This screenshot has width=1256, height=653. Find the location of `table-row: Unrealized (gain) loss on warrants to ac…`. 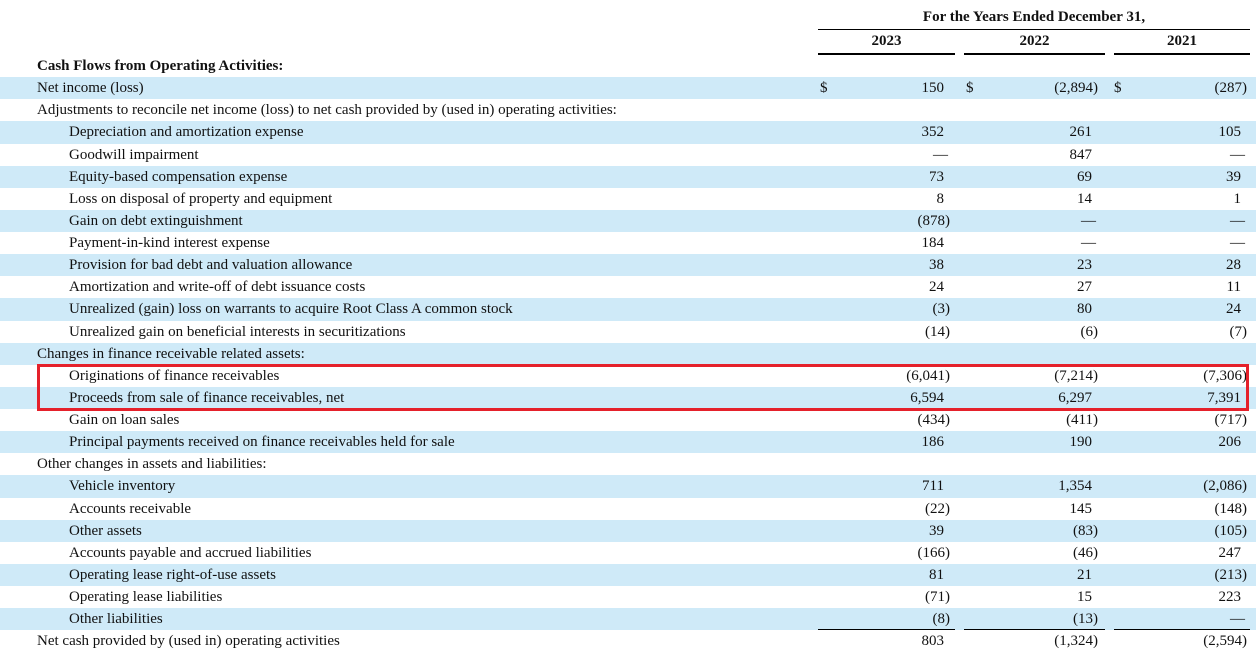

table-row: Unrealized (gain) loss on warrants to ac… is located at coordinates (628, 309).